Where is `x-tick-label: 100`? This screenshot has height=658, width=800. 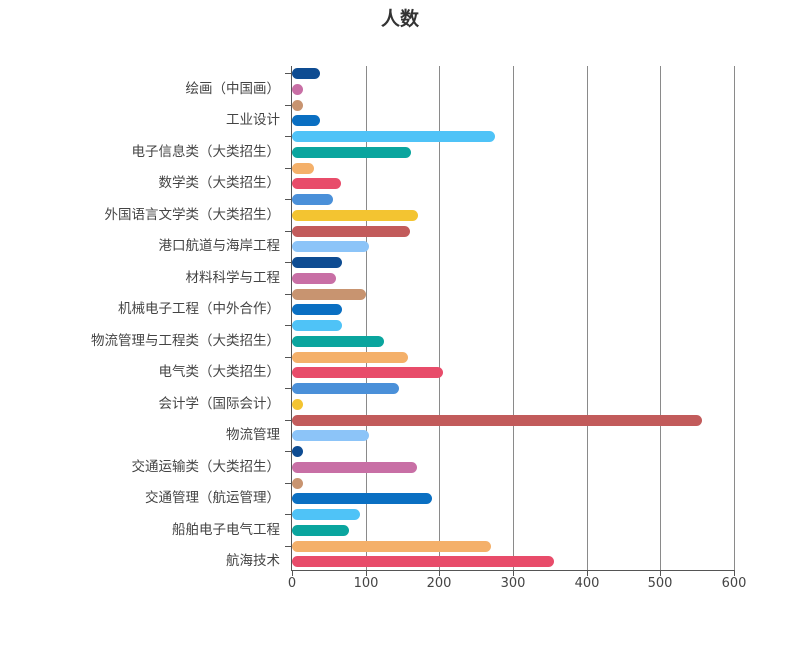
x-tick-label: 100 is located at coordinates (366, 583).